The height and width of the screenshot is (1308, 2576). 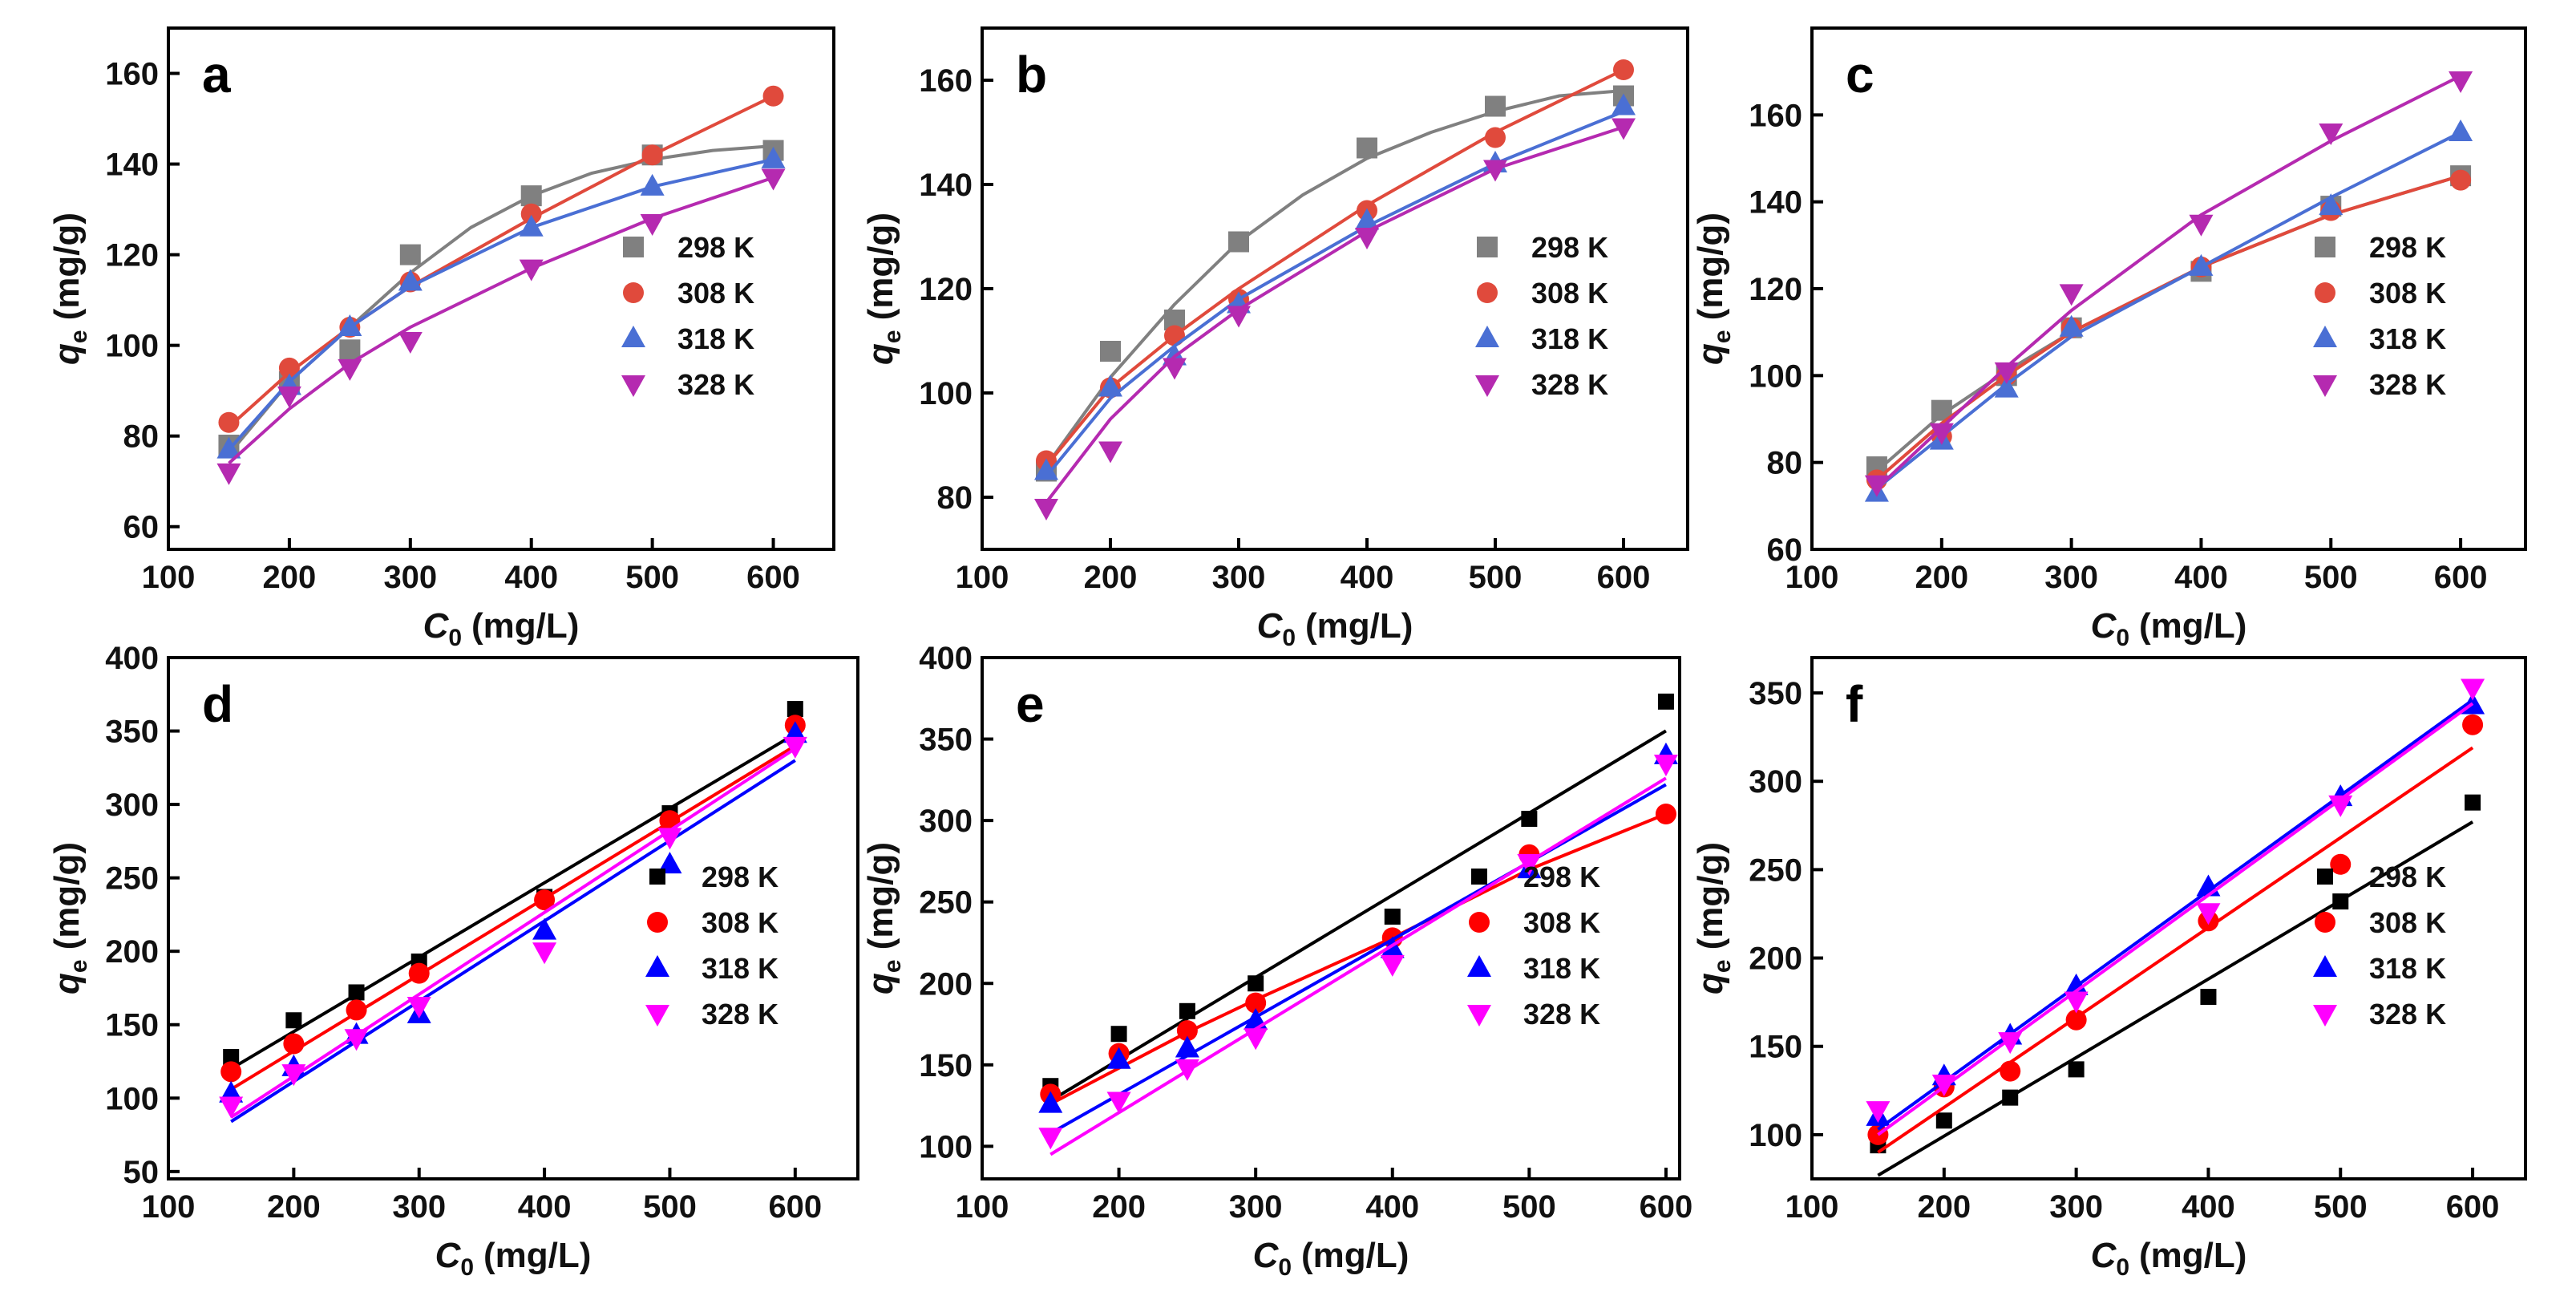 I want to click on series-298k, so click(x=2175, y=986).